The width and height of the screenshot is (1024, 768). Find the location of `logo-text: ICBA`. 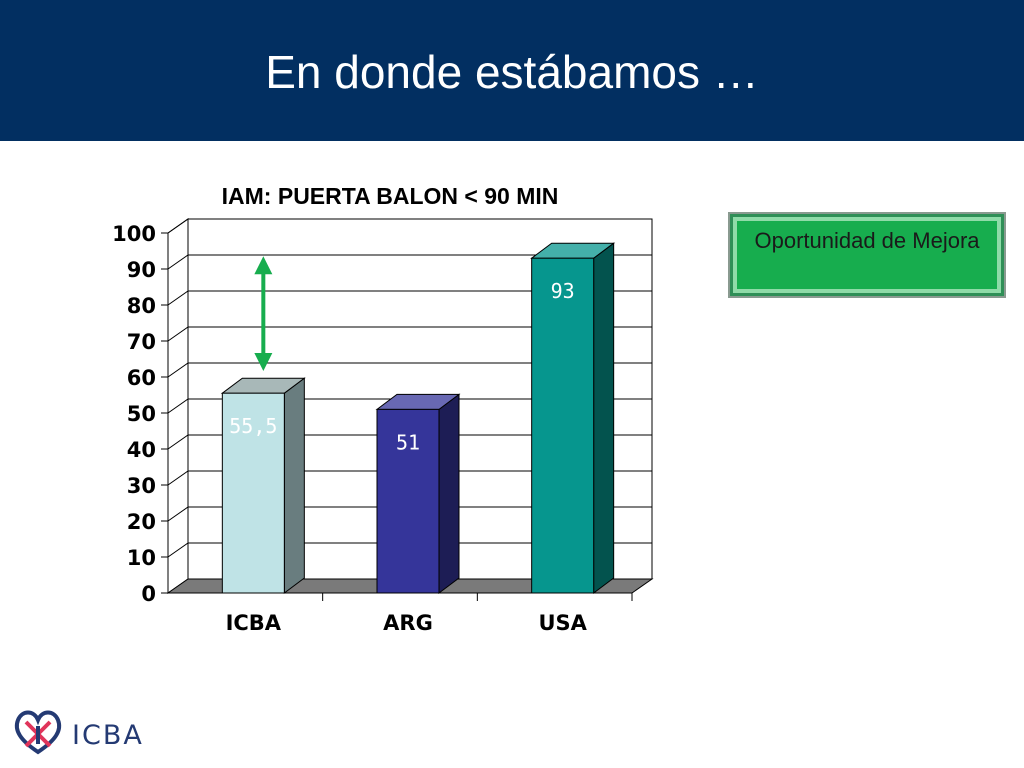

logo-text: ICBA is located at coordinates (108, 735).